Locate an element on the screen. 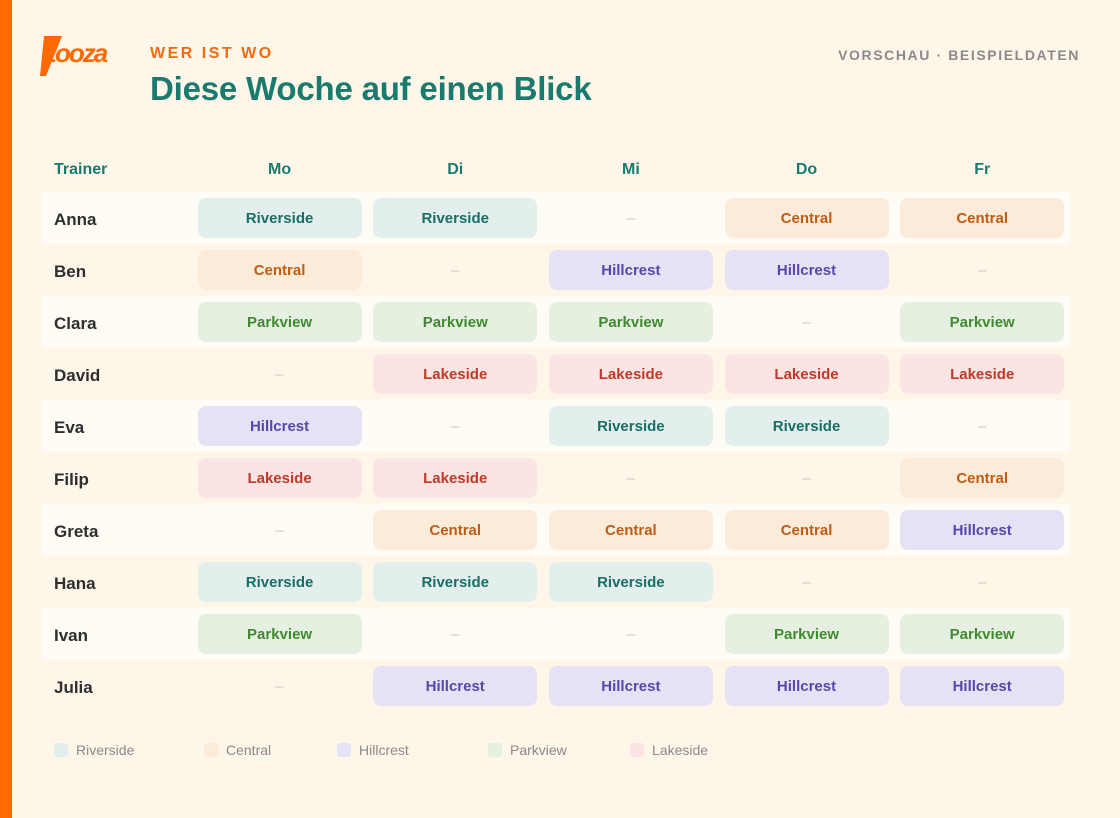 The width and height of the screenshot is (1120, 818). table-row: Greta – Central Central Central Hillcrest is located at coordinates (556, 530).